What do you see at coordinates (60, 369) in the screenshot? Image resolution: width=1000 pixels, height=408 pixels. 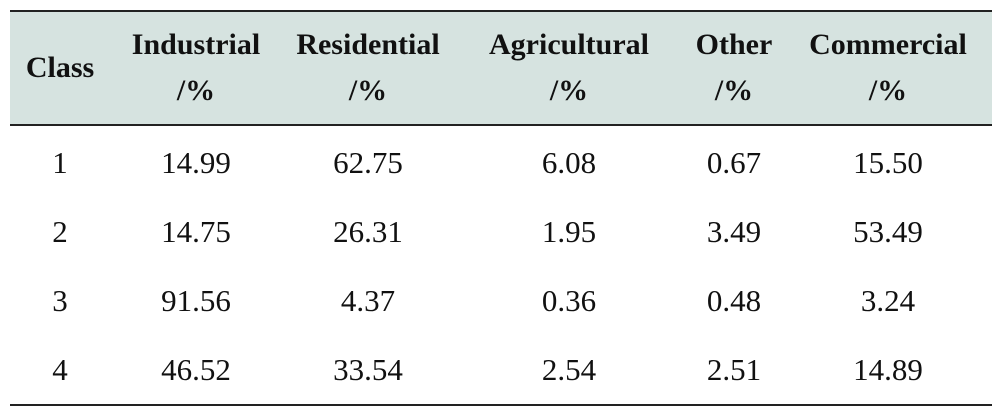 I see `cell-class: 4` at bounding box center [60, 369].